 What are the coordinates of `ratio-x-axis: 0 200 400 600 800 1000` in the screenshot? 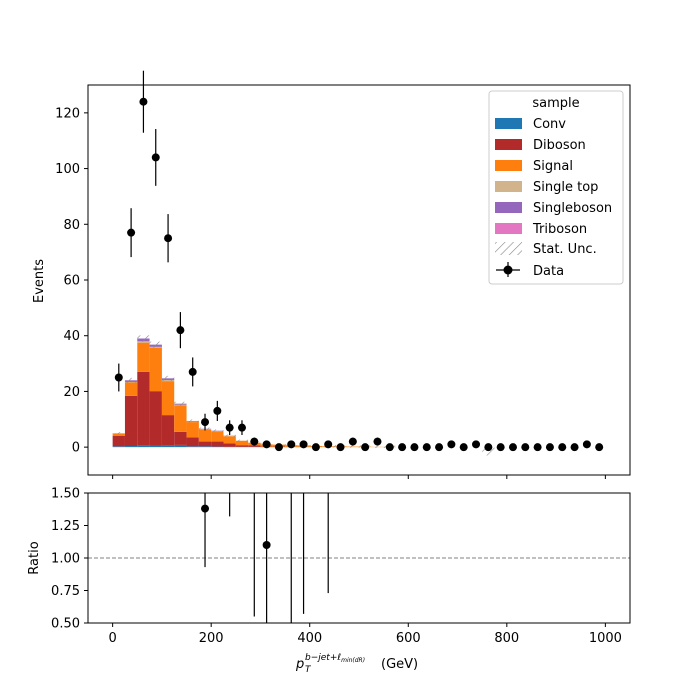 It's located at (365, 634).